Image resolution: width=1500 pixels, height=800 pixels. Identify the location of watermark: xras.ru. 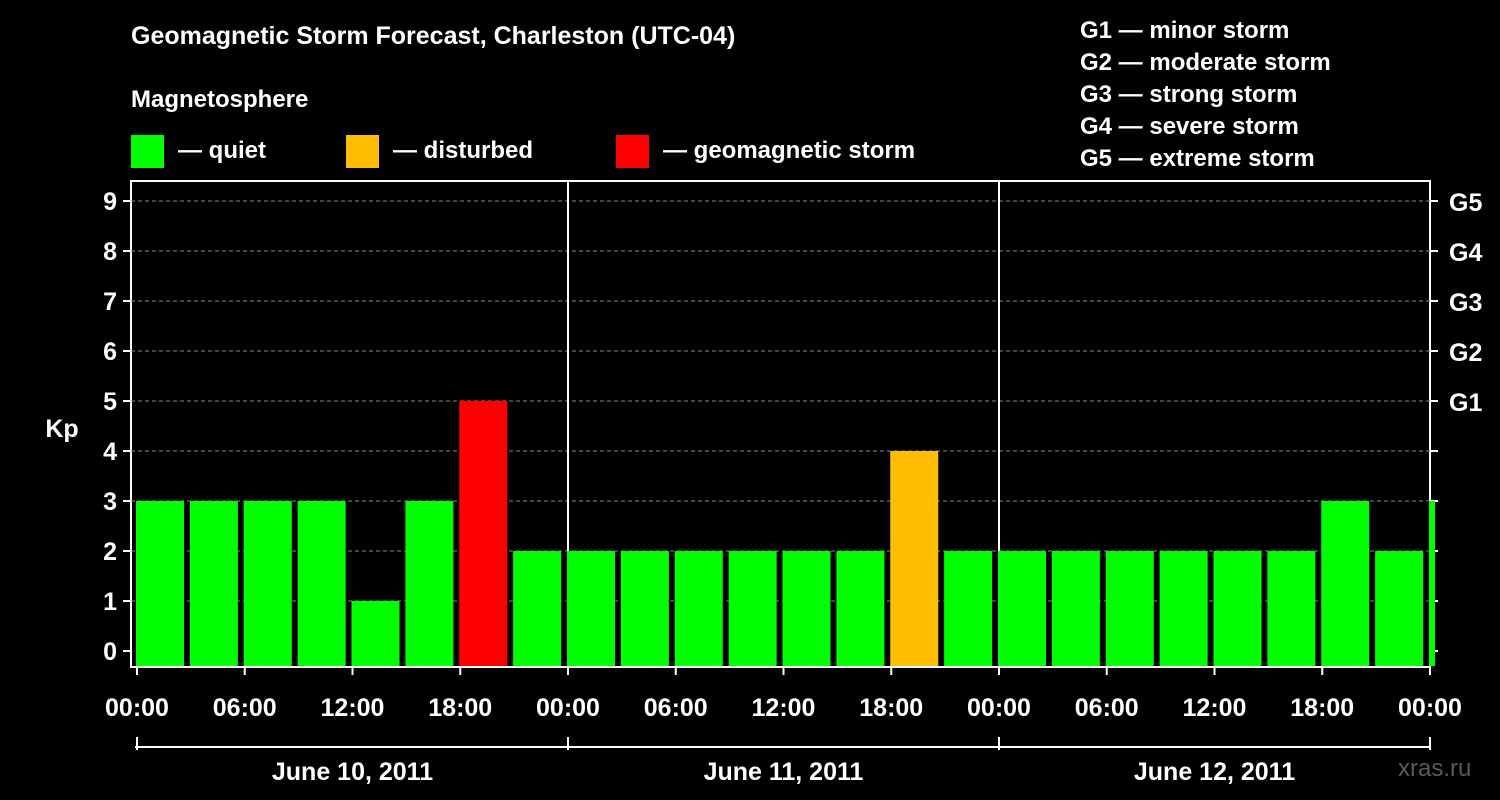
(1435, 768).